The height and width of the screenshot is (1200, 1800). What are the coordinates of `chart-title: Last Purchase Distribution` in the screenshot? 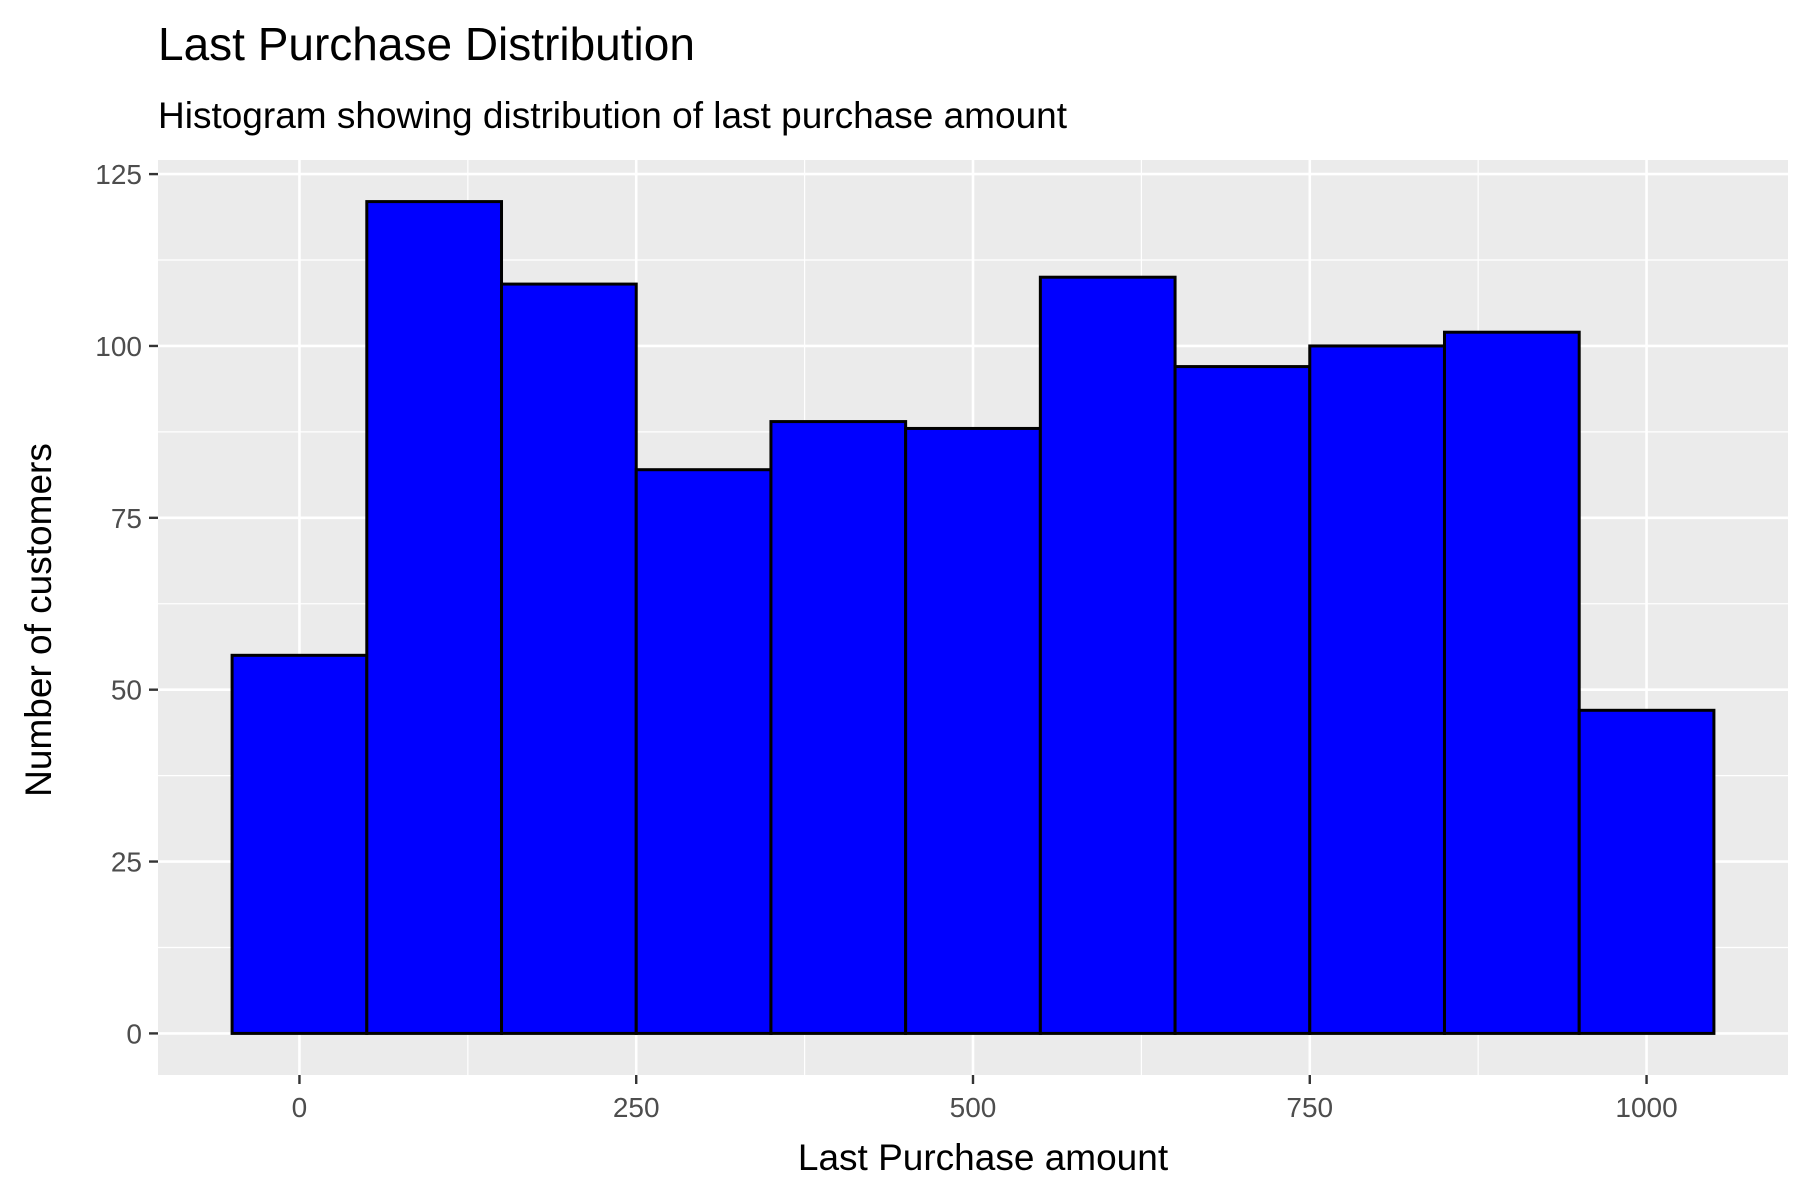 It's located at (426, 44).